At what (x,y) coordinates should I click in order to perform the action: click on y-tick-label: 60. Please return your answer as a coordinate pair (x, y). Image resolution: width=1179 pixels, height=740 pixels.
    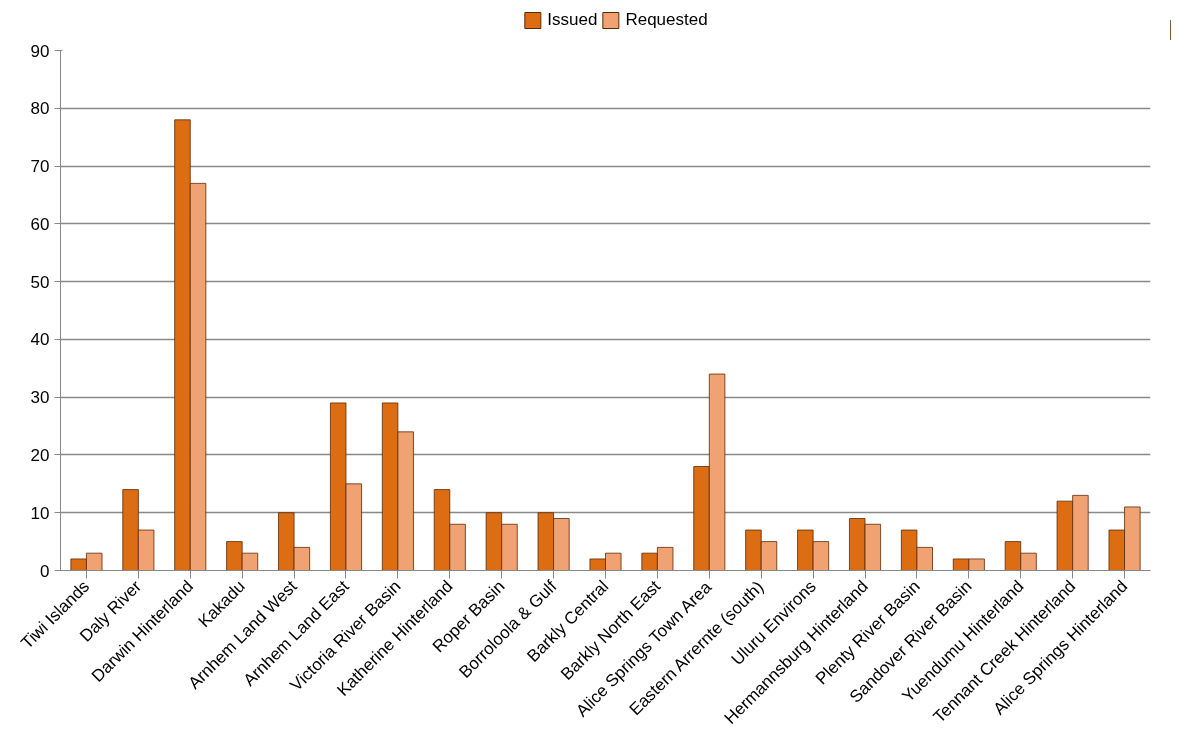
    Looking at the image, I should click on (40, 224).